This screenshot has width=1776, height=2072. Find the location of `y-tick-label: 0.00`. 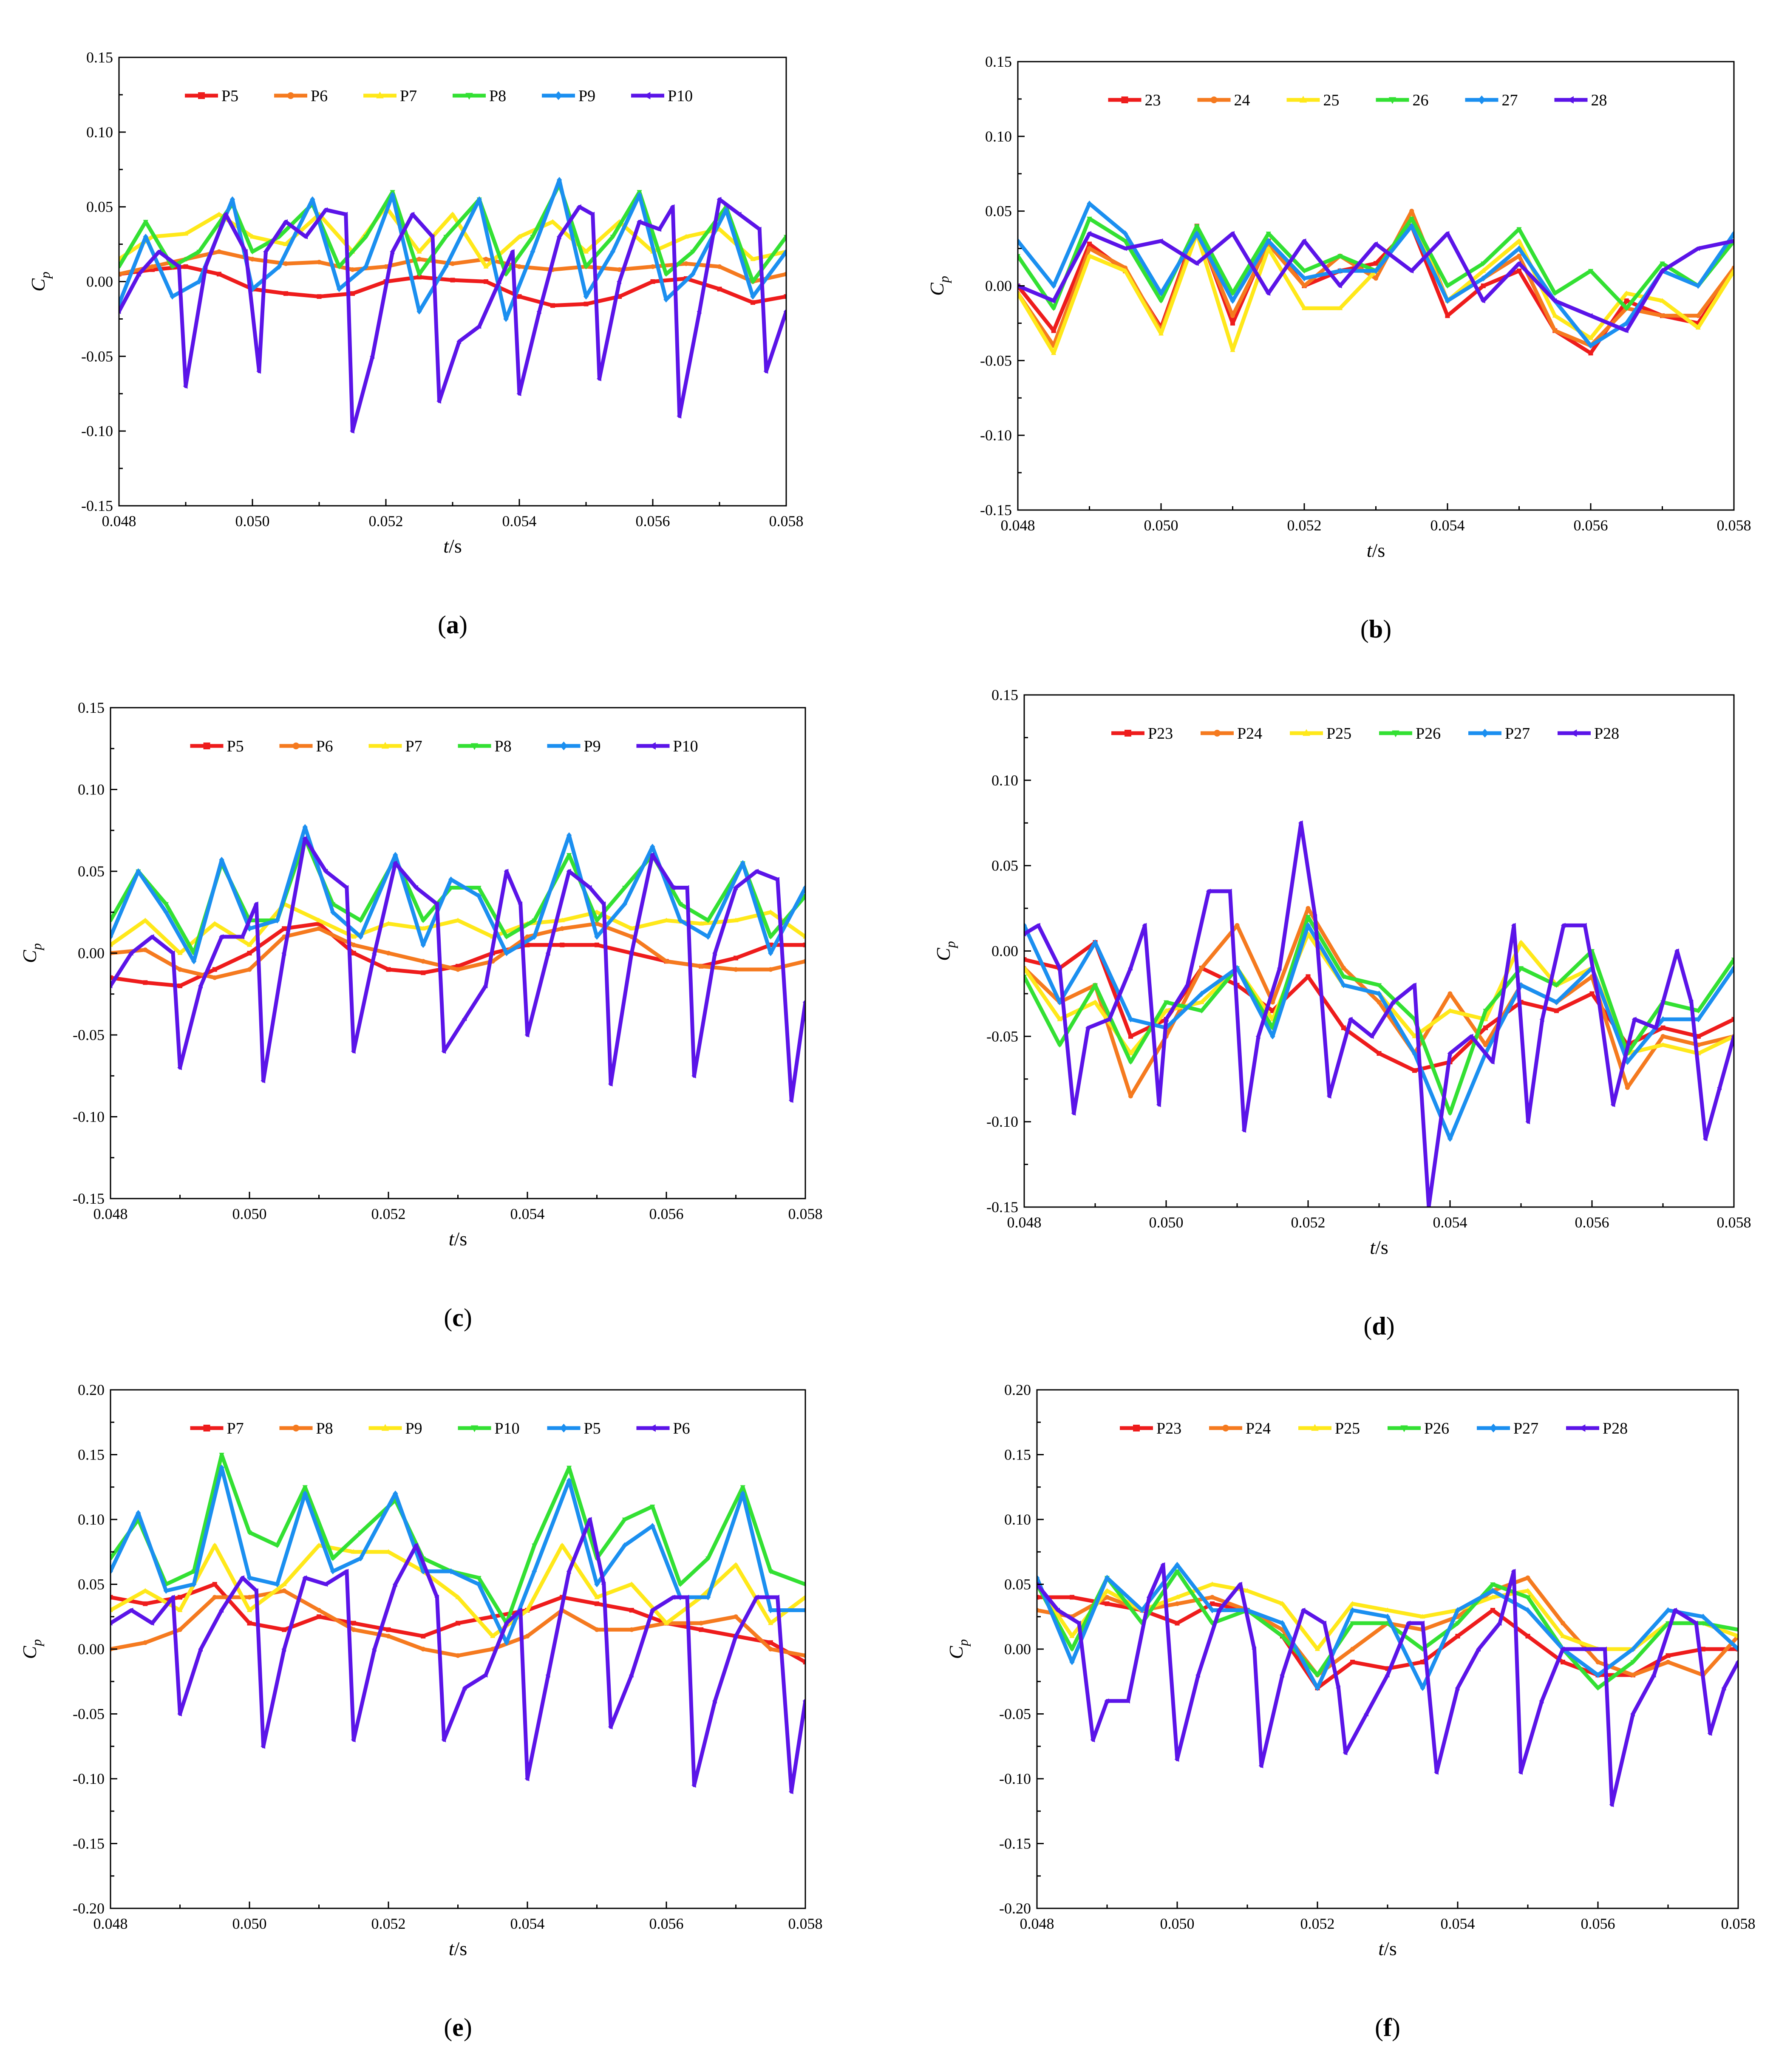

y-tick-label: 0.00 is located at coordinates (91, 1649).